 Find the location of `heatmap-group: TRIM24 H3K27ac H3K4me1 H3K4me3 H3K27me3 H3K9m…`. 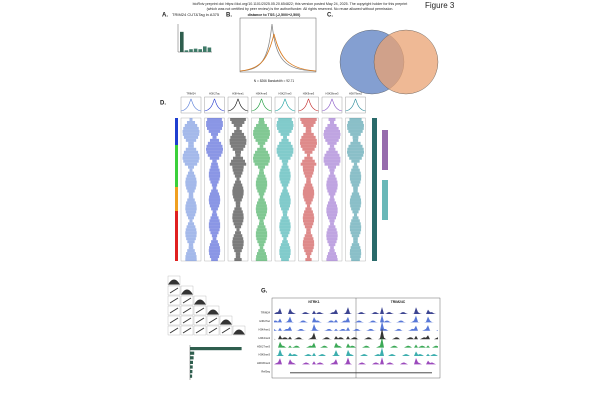

heatmap-group: TRIM24 H3K27ac H3K4me1 H3K4me3 H3K27me3 H3K9m… is located at coordinates (273, 177).